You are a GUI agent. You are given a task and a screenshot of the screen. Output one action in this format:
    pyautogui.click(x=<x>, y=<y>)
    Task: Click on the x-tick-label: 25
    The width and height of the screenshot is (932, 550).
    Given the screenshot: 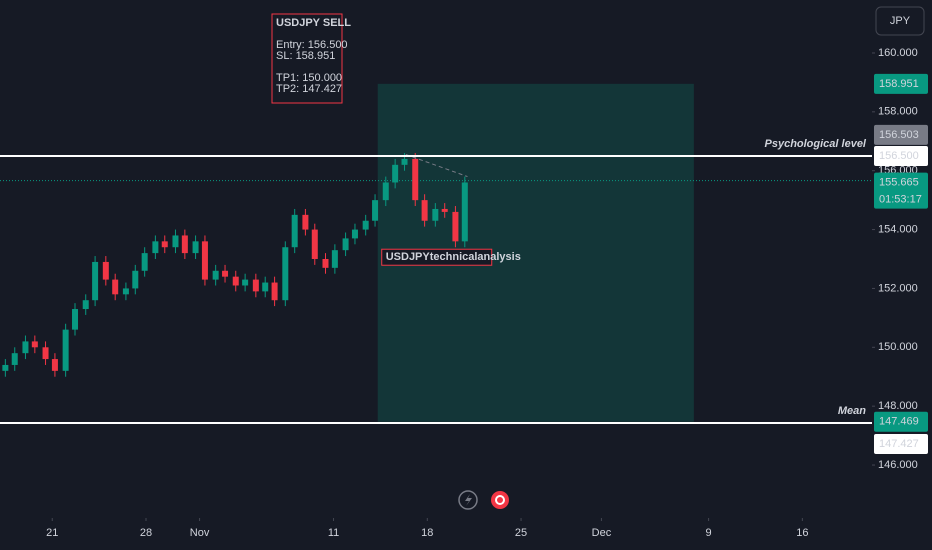 What is the action you would take?
    pyautogui.click(x=521, y=533)
    